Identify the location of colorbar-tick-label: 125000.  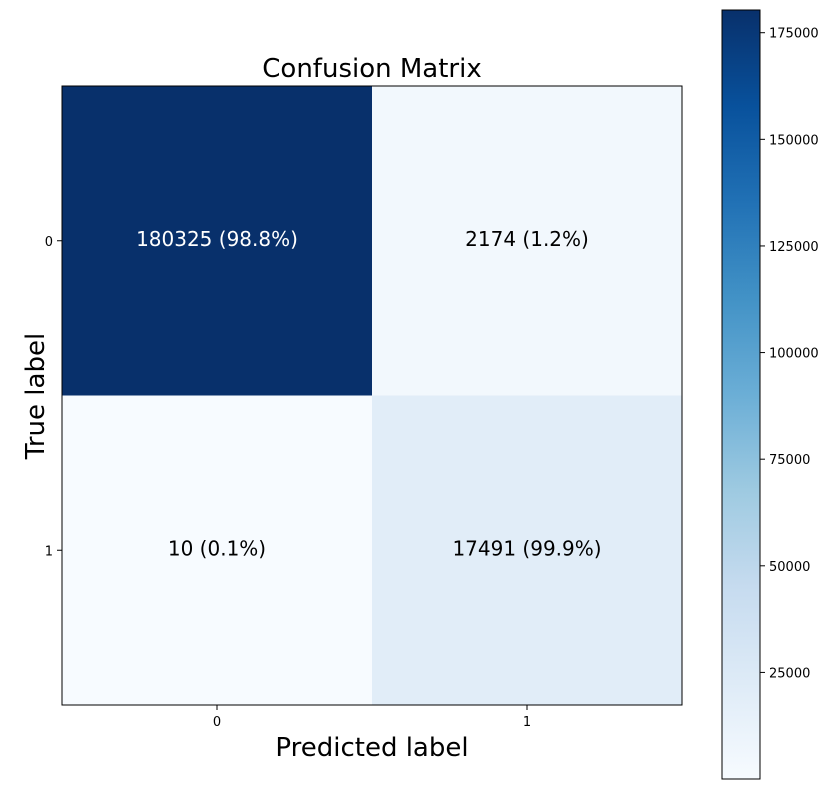
(794, 247).